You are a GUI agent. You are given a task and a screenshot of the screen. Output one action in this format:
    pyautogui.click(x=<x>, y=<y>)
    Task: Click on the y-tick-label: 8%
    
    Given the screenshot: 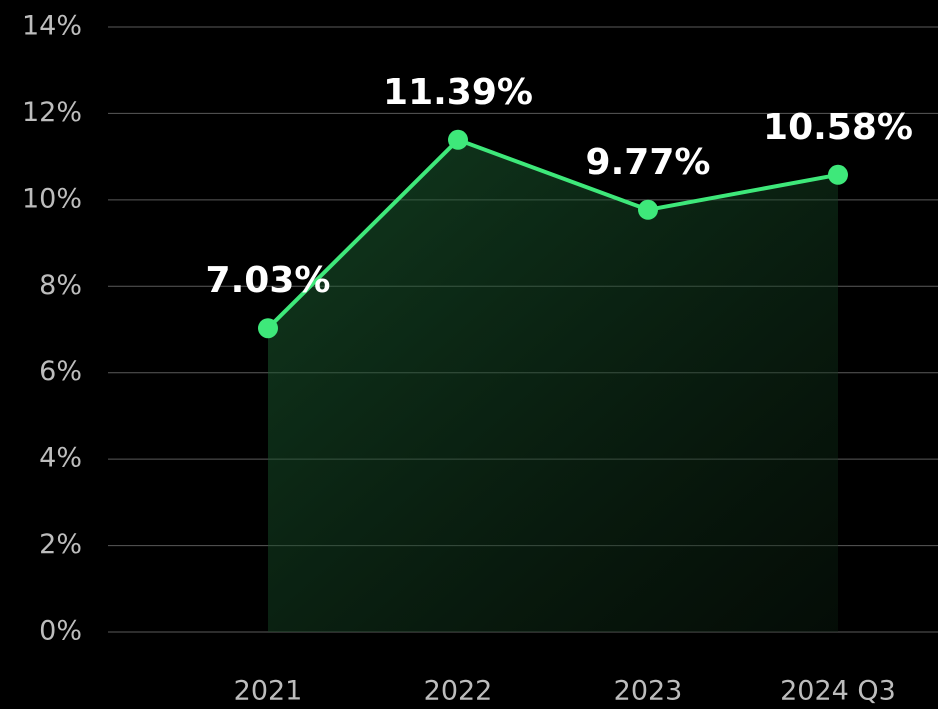 What is the action you would take?
    pyautogui.click(x=60, y=285)
    